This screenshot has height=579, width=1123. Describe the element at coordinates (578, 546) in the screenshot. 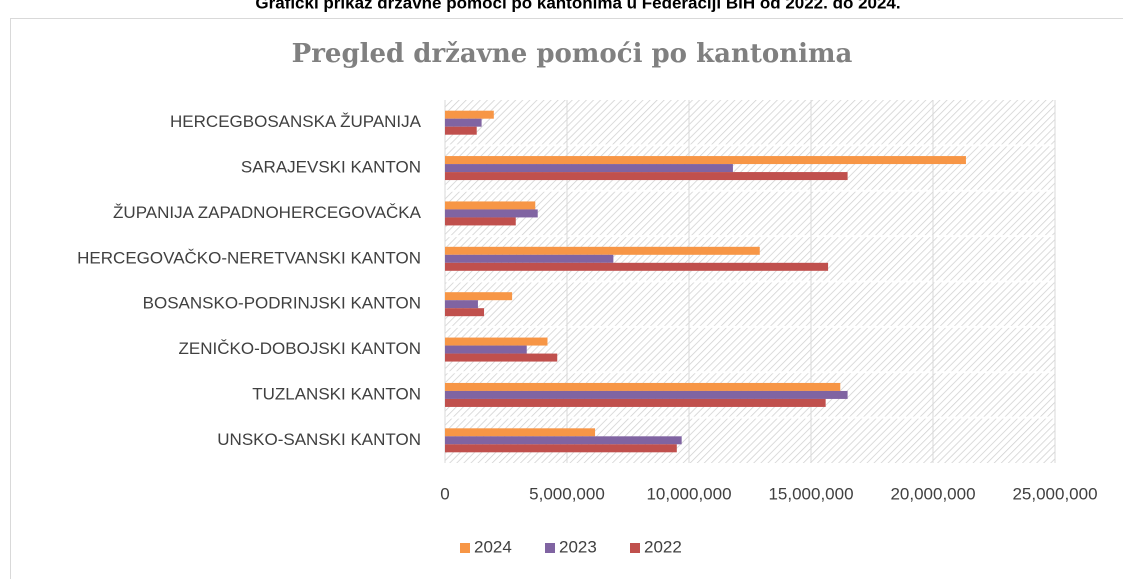

I see `legend-label: 2023` at that location.